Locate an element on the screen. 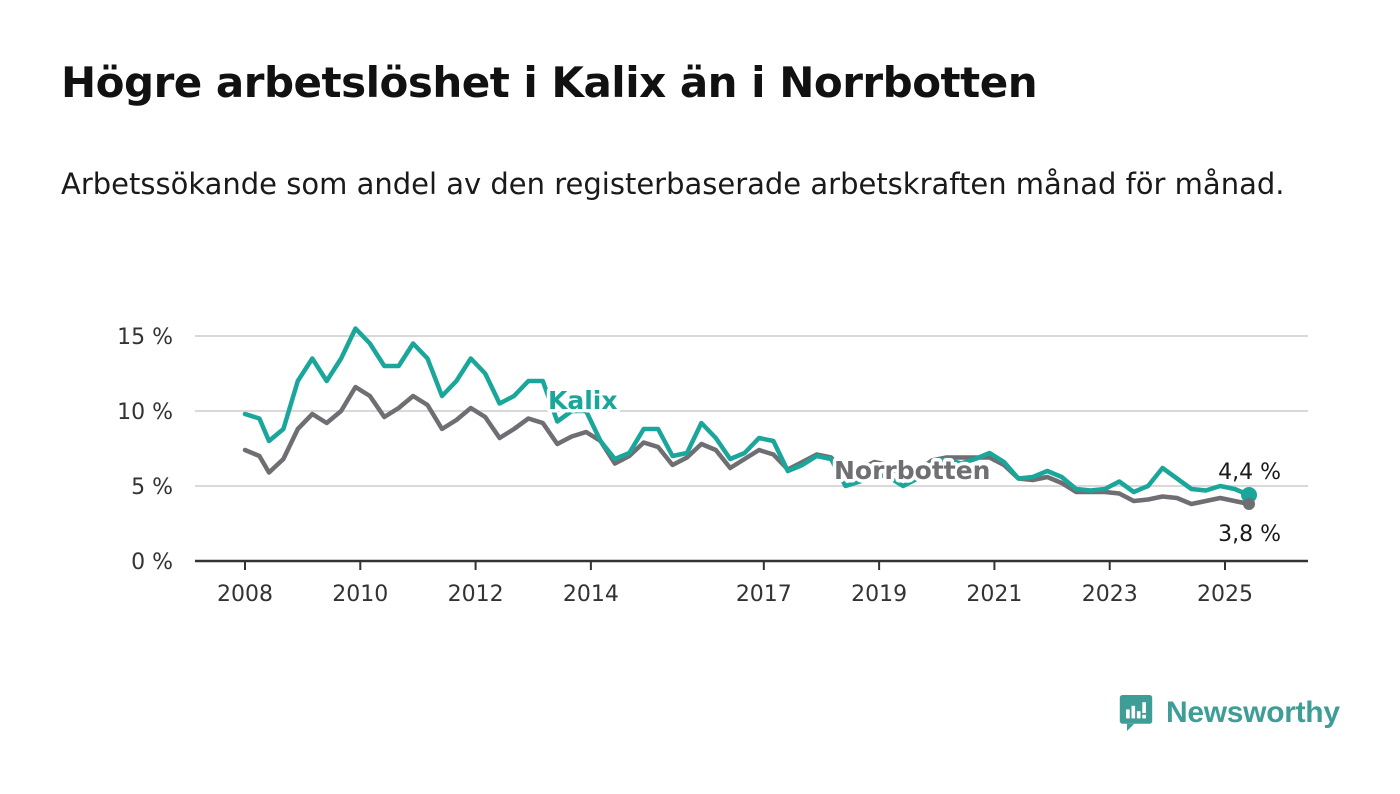 The width and height of the screenshot is (1400, 794). x-tick-label: 2025 is located at coordinates (1225, 594).